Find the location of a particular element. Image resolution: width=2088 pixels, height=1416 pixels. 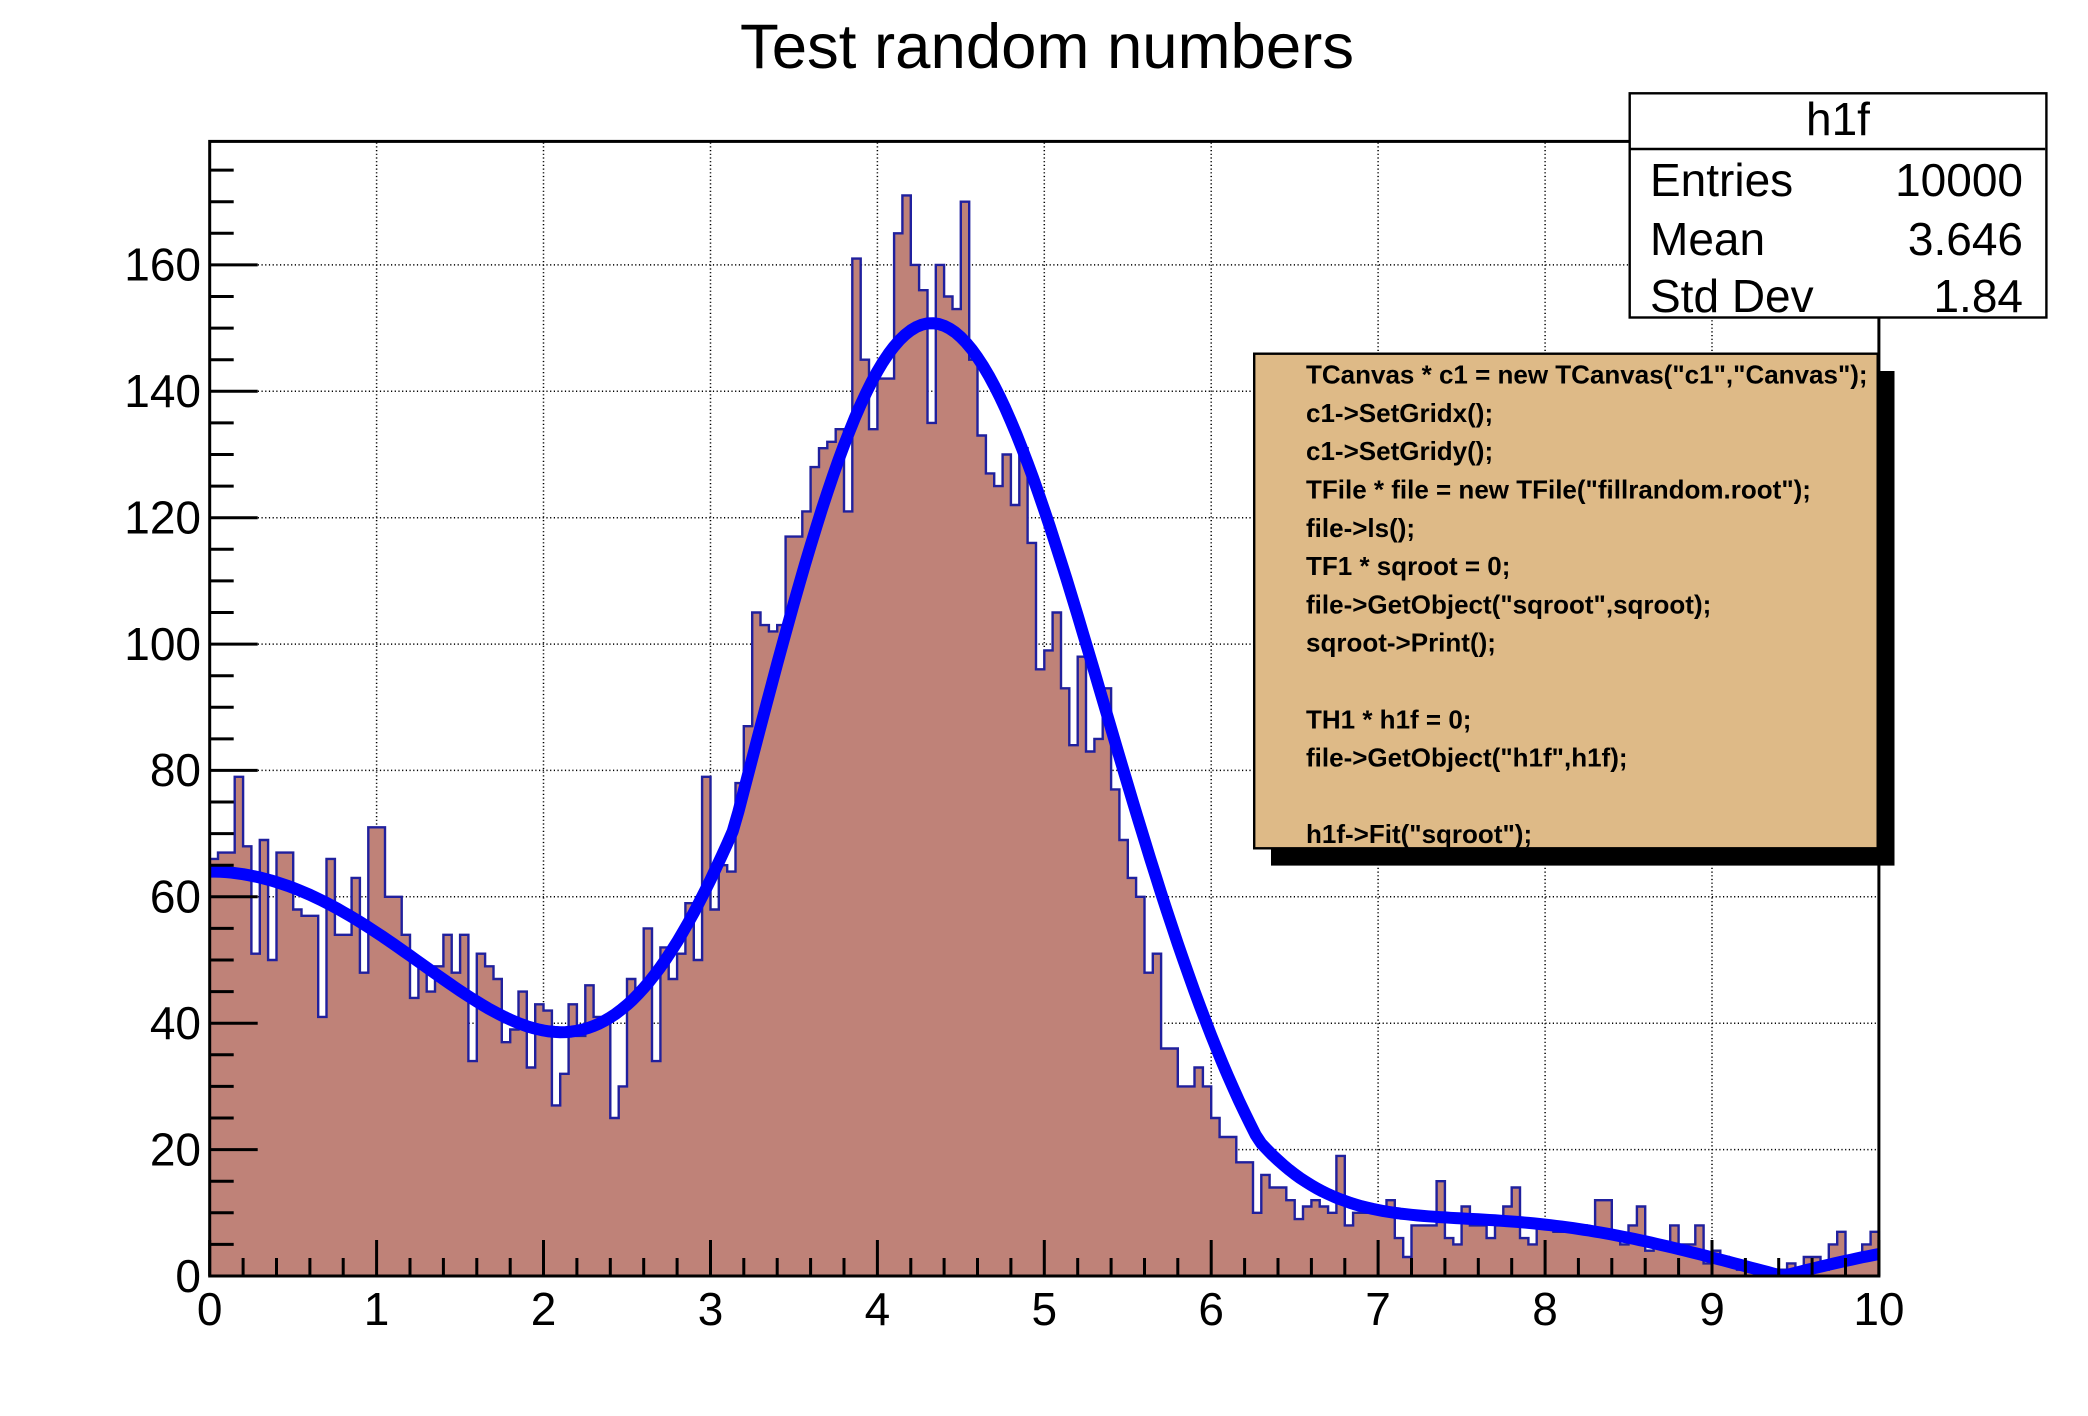

svg-text: 3 is located at coordinates (711, 1309).